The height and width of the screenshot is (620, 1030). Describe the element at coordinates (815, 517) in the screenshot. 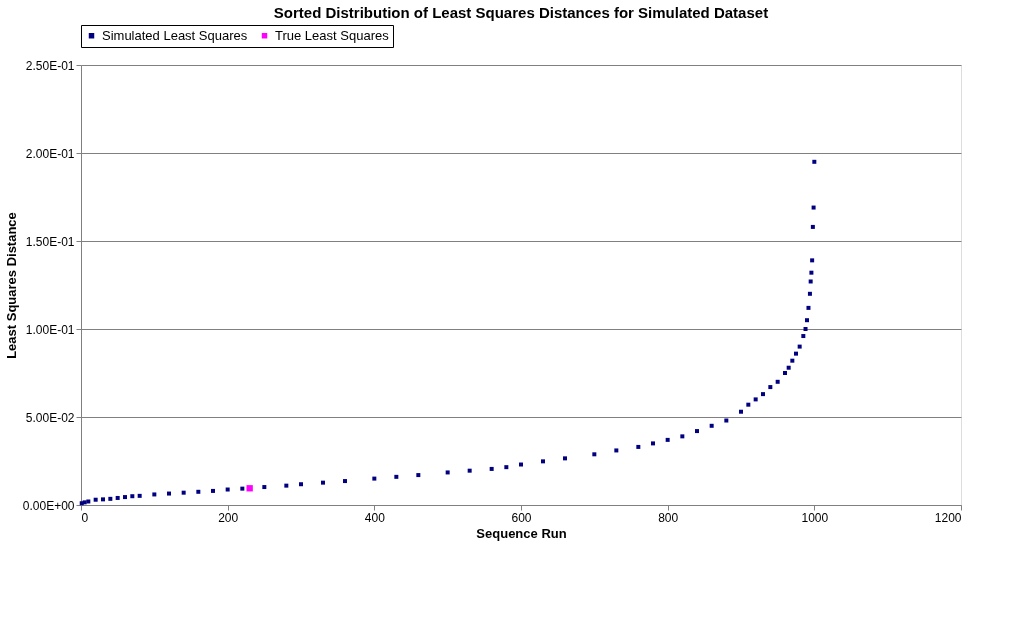

I see `x-tick-label: 1000` at that location.